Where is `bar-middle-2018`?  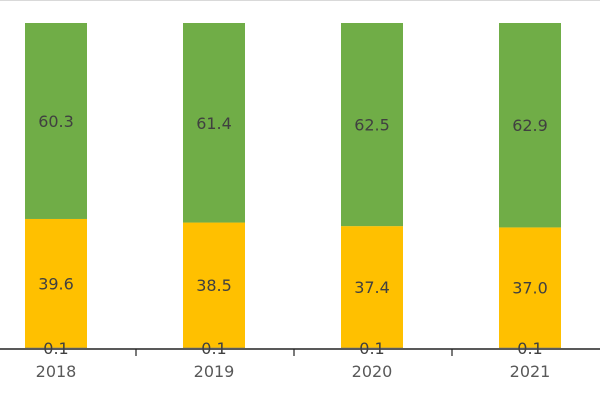
bar-middle-2018 is located at coordinates (56, 283).